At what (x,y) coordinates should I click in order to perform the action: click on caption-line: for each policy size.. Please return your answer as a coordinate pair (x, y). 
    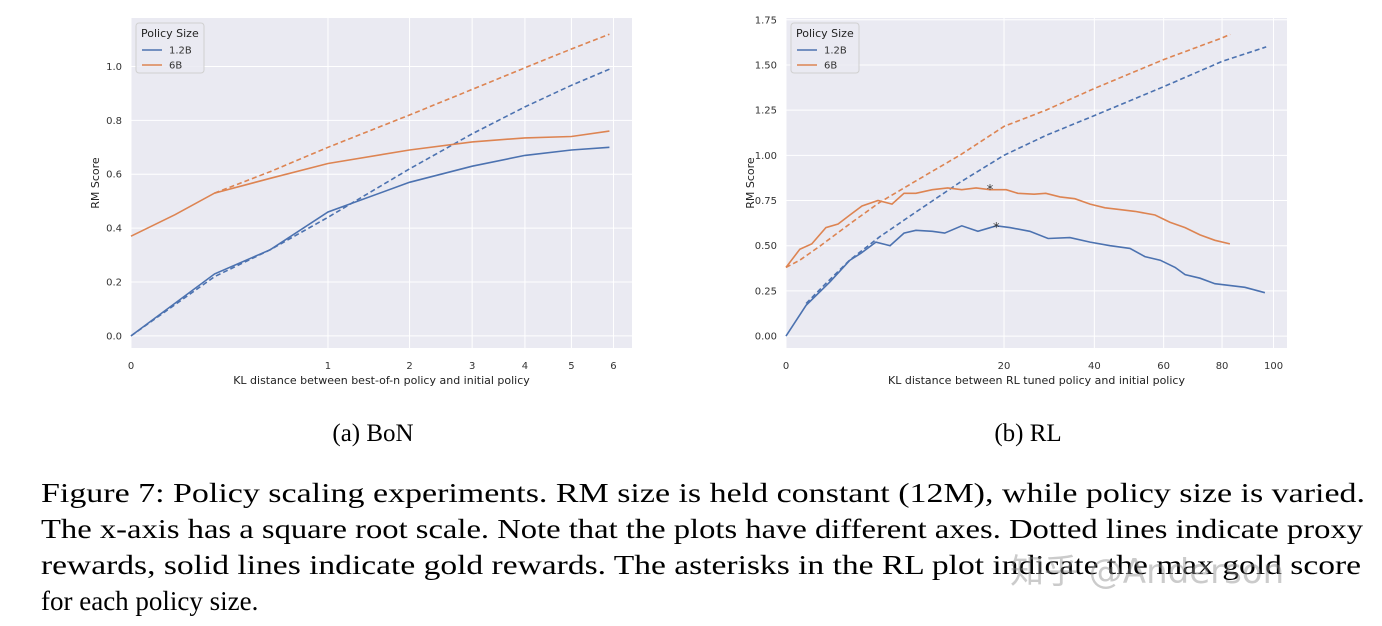
    Looking at the image, I should click on (149, 601).